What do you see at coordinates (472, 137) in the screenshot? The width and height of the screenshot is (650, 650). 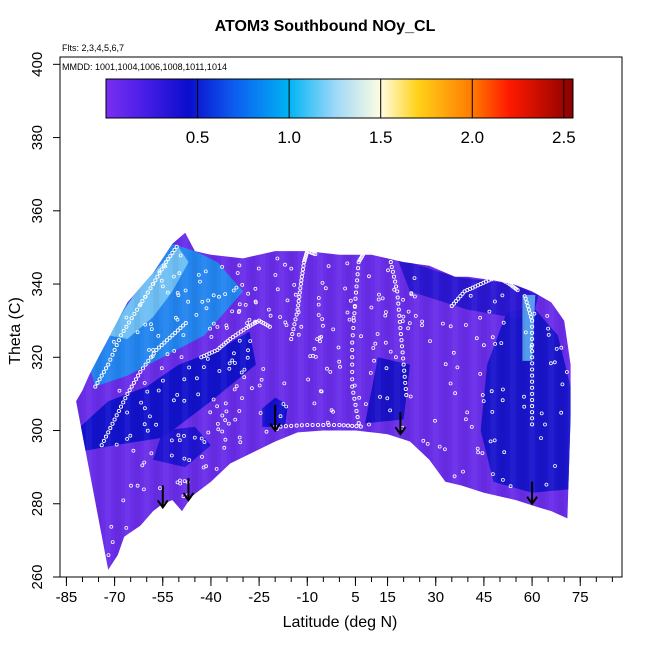 I see `colorbar-tick-label: 2.0` at bounding box center [472, 137].